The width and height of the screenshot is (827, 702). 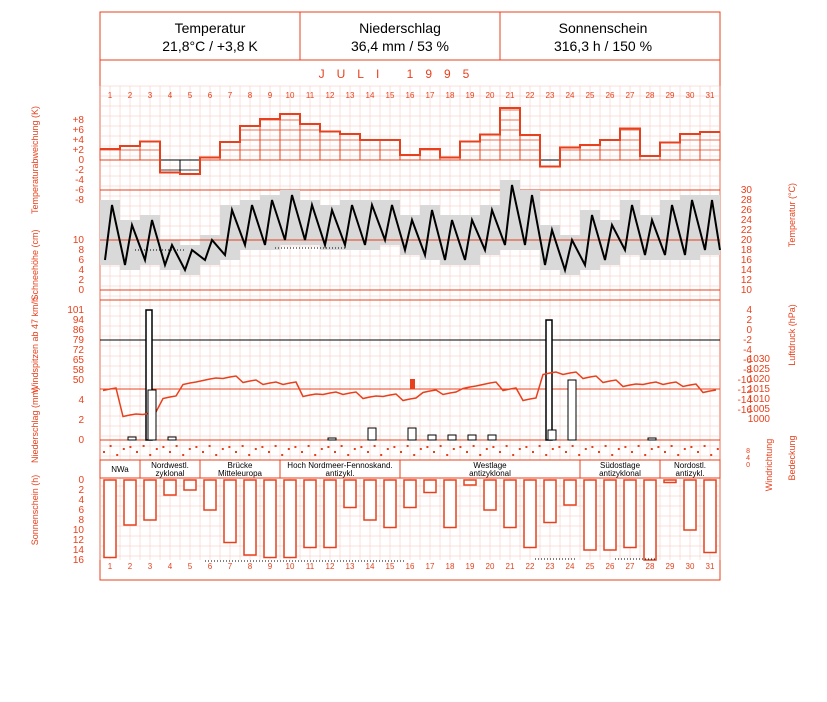 I want to click on temp-dev-tick: -2, so click(x=79, y=170).